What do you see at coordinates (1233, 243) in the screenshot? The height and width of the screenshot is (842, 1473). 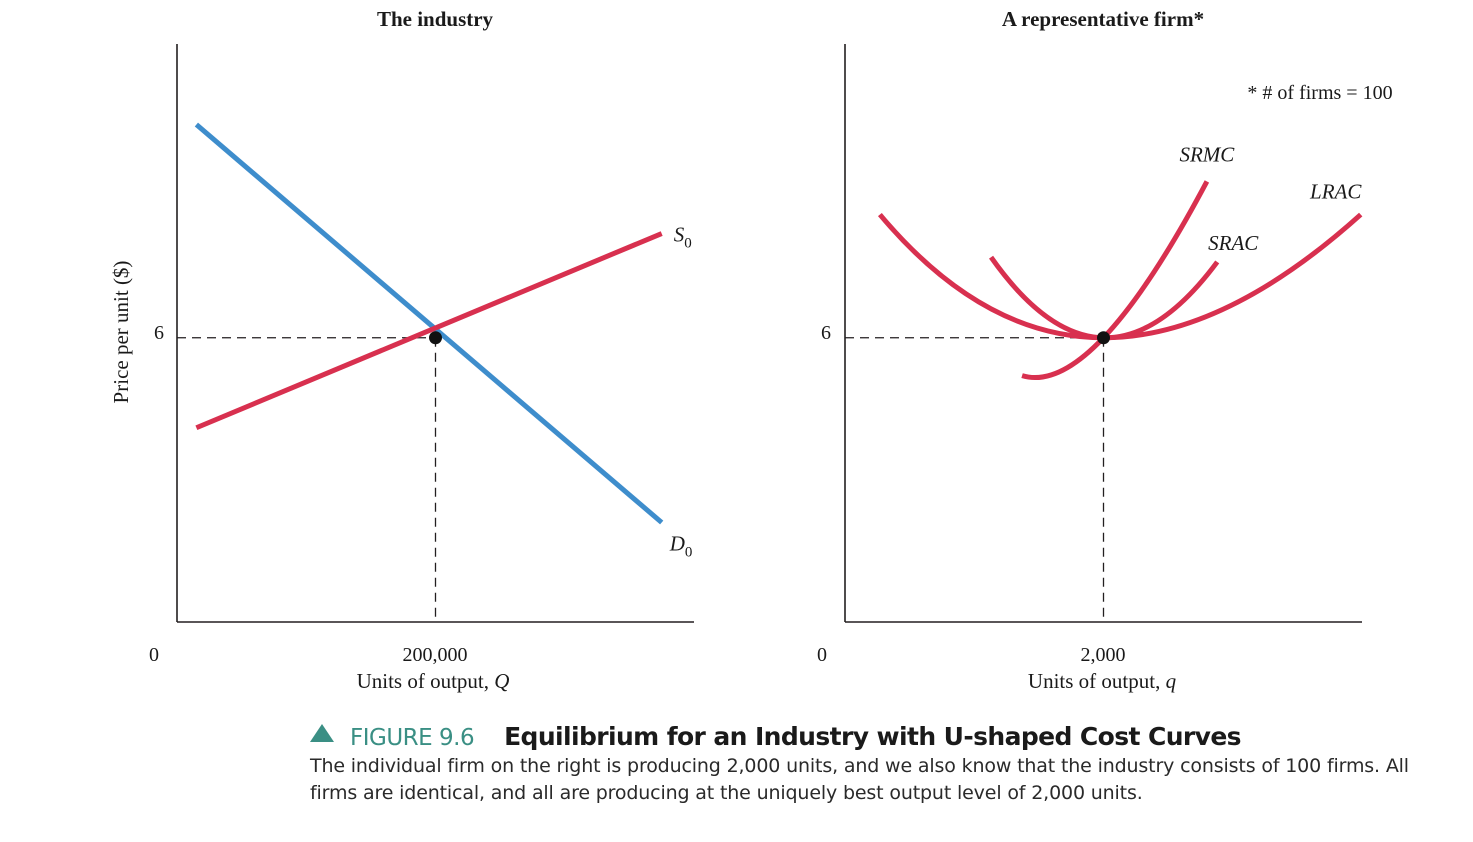 I see `srac-label: SRAC` at bounding box center [1233, 243].